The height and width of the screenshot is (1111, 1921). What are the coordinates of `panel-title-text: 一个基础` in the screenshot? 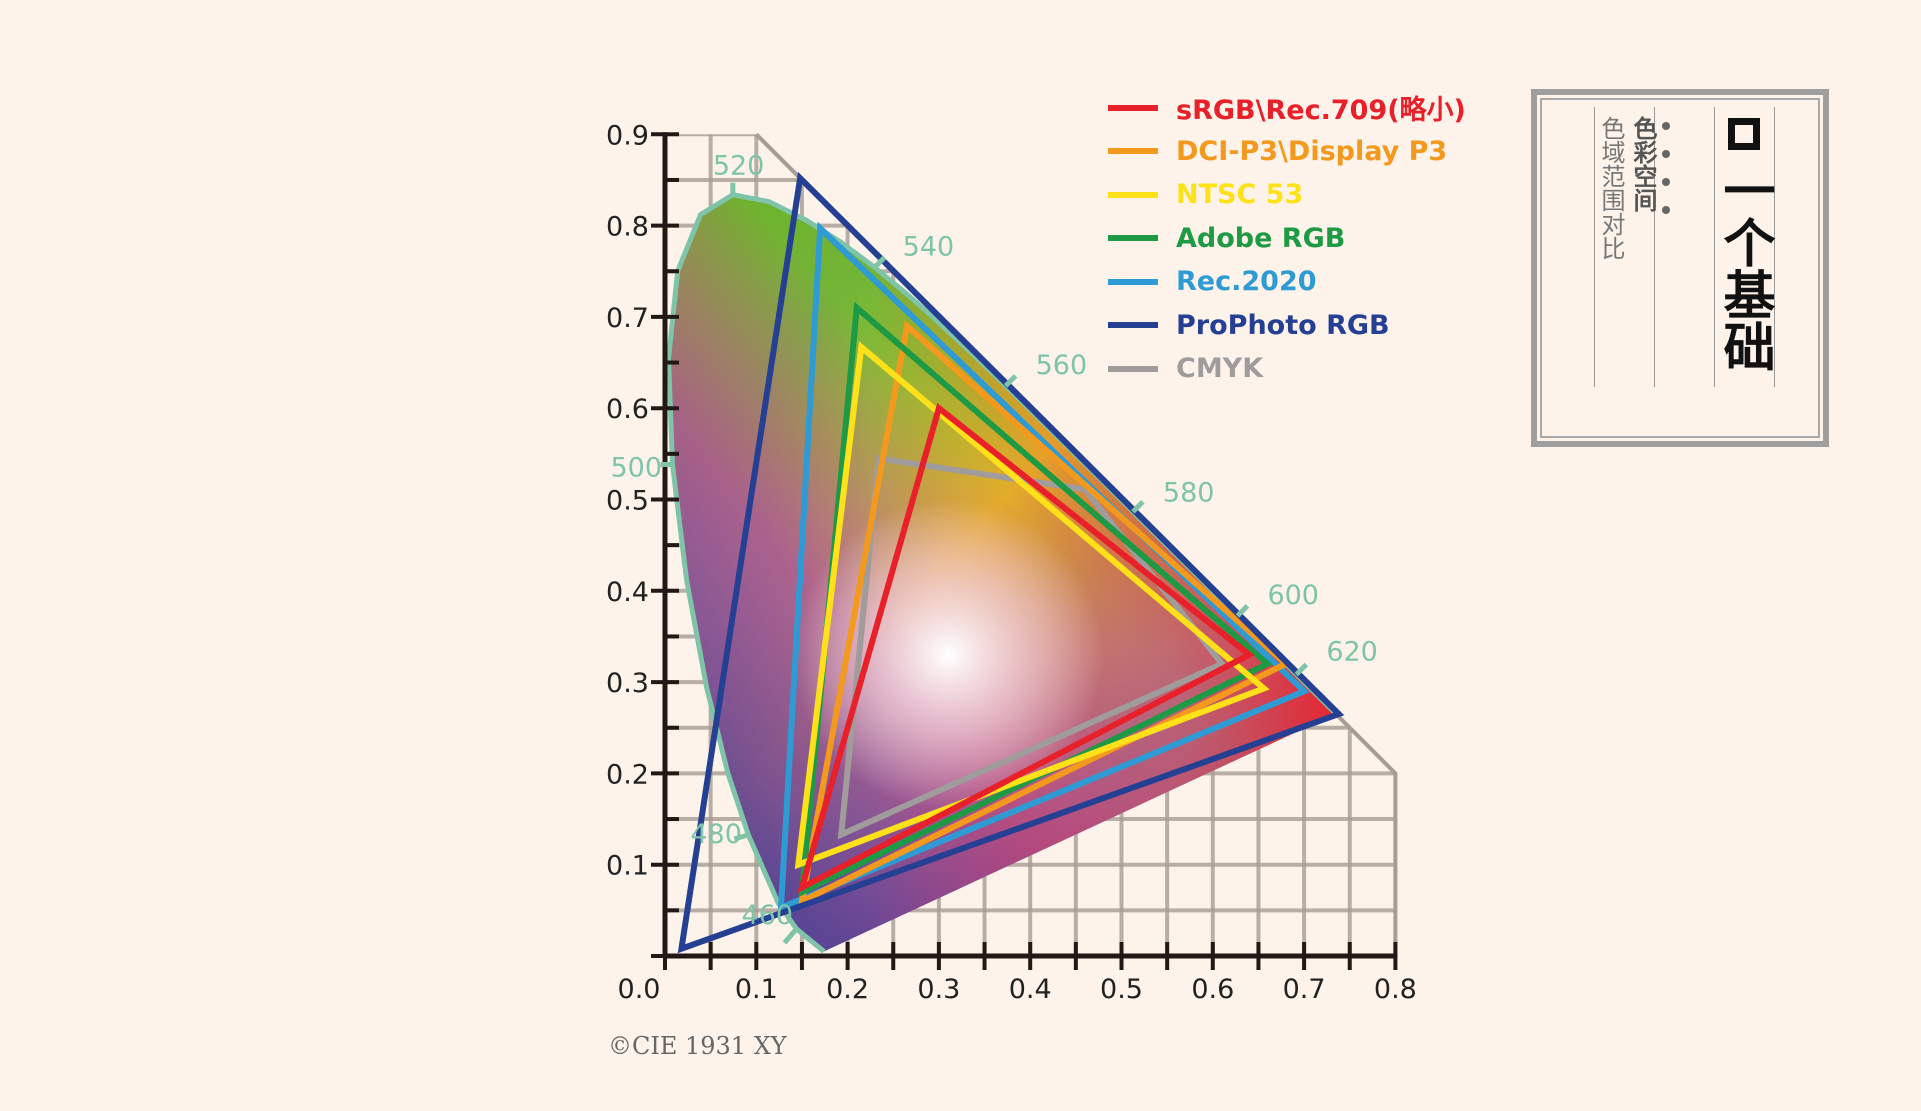 It's located at (1744, 268).